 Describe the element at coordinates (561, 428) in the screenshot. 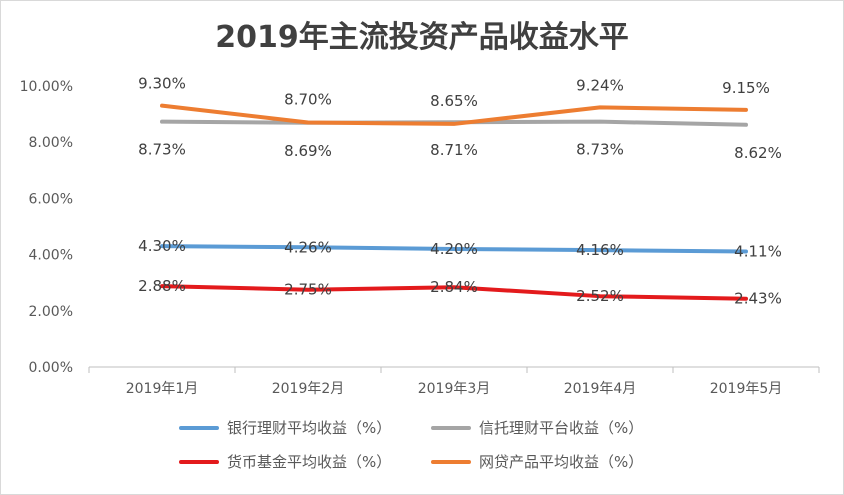

I see `legend-label: 信托理财平台收益（%）` at that location.